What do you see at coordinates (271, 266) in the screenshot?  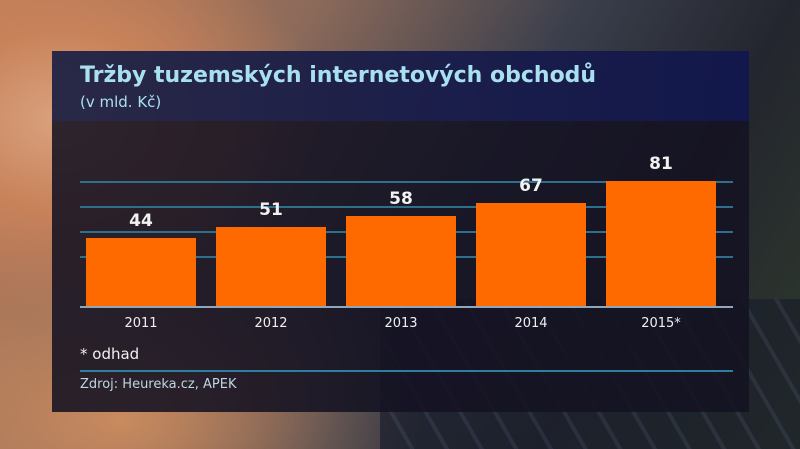 I see `bar-2012` at bounding box center [271, 266].